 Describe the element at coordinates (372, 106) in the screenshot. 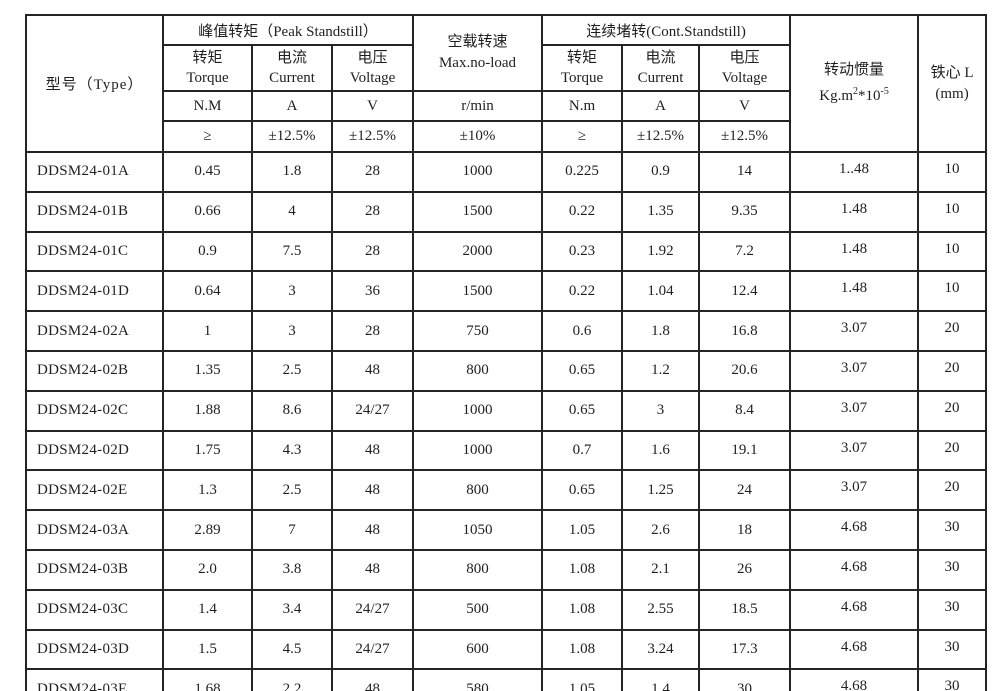

I see `unit-peak-voltage: V` at that location.